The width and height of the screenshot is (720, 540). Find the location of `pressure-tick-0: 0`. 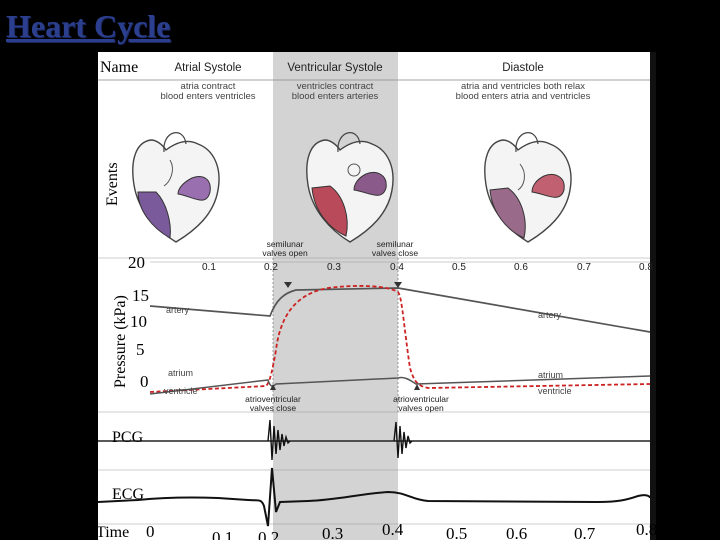

pressure-tick-0: 0 is located at coordinates (144, 381).